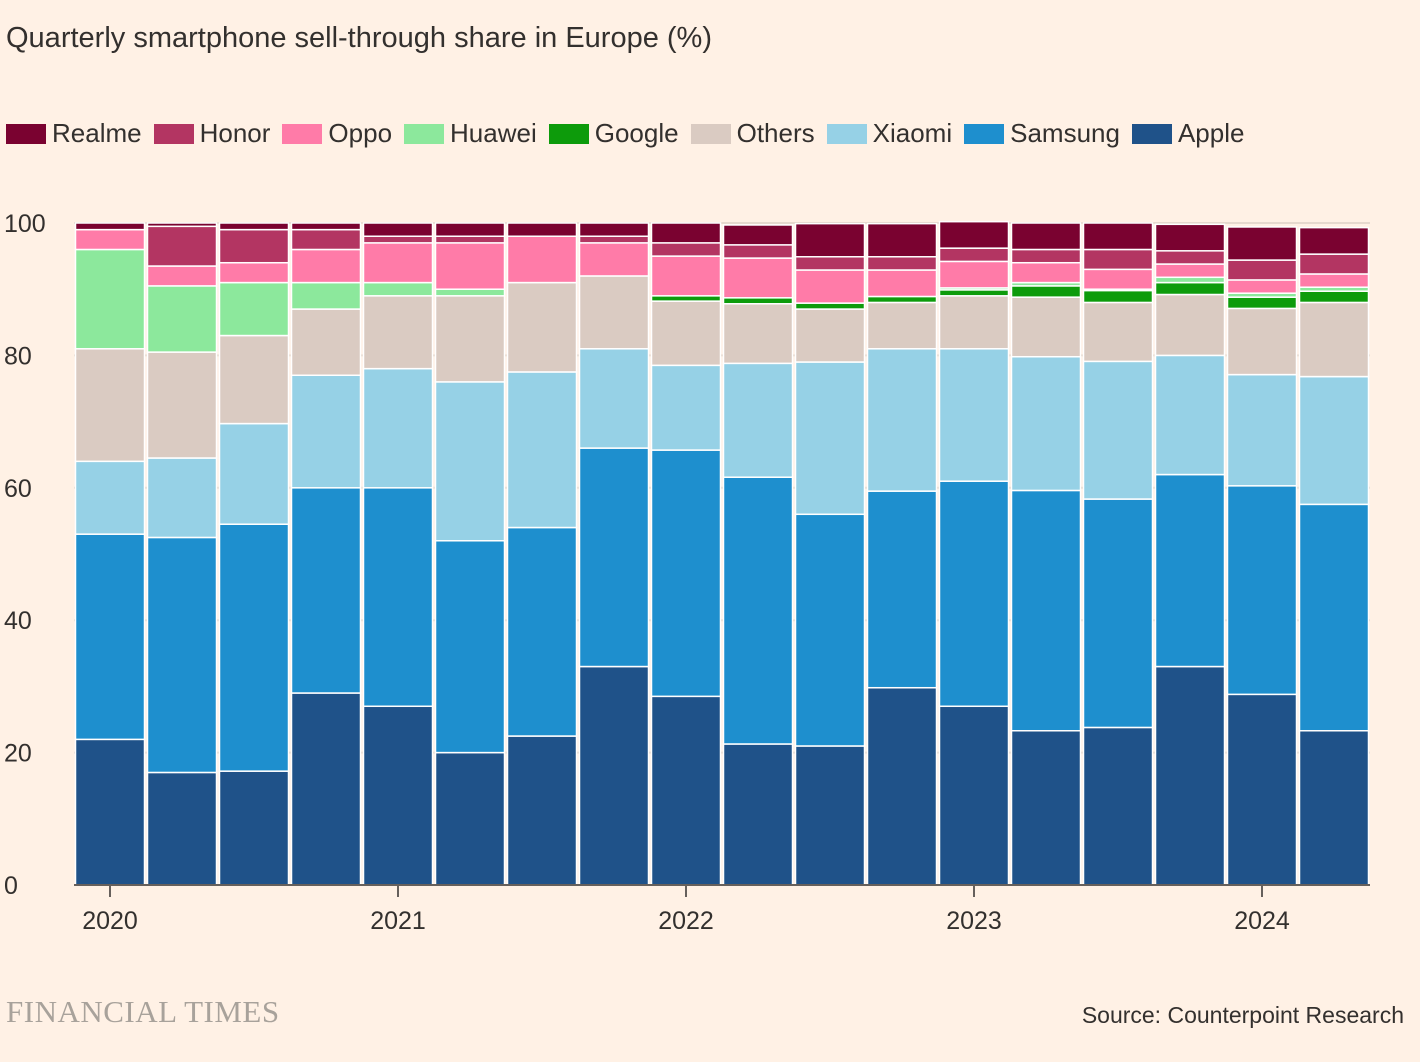 This screenshot has width=1420, height=1062. I want to click on x-tick-label: 2021, so click(398, 921).